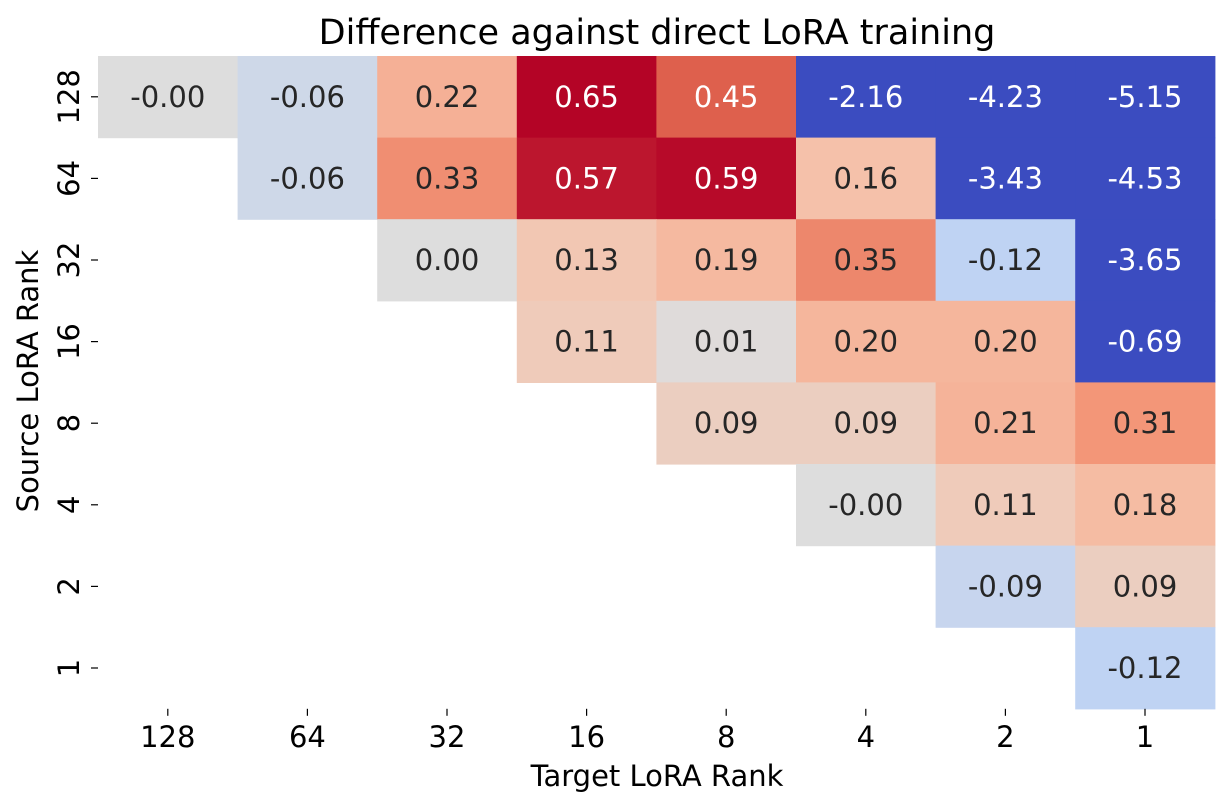 This screenshot has height=807, width=1228. I want to click on cell-value-label: 0.21, so click(1005, 423).